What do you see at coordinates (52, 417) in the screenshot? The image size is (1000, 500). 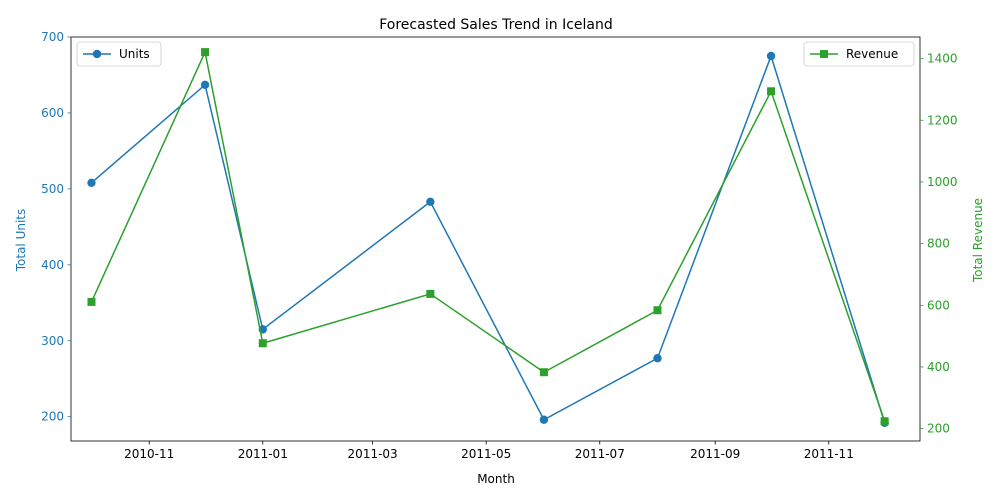 I see `y-left-tick-label-0: 200` at bounding box center [52, 417].